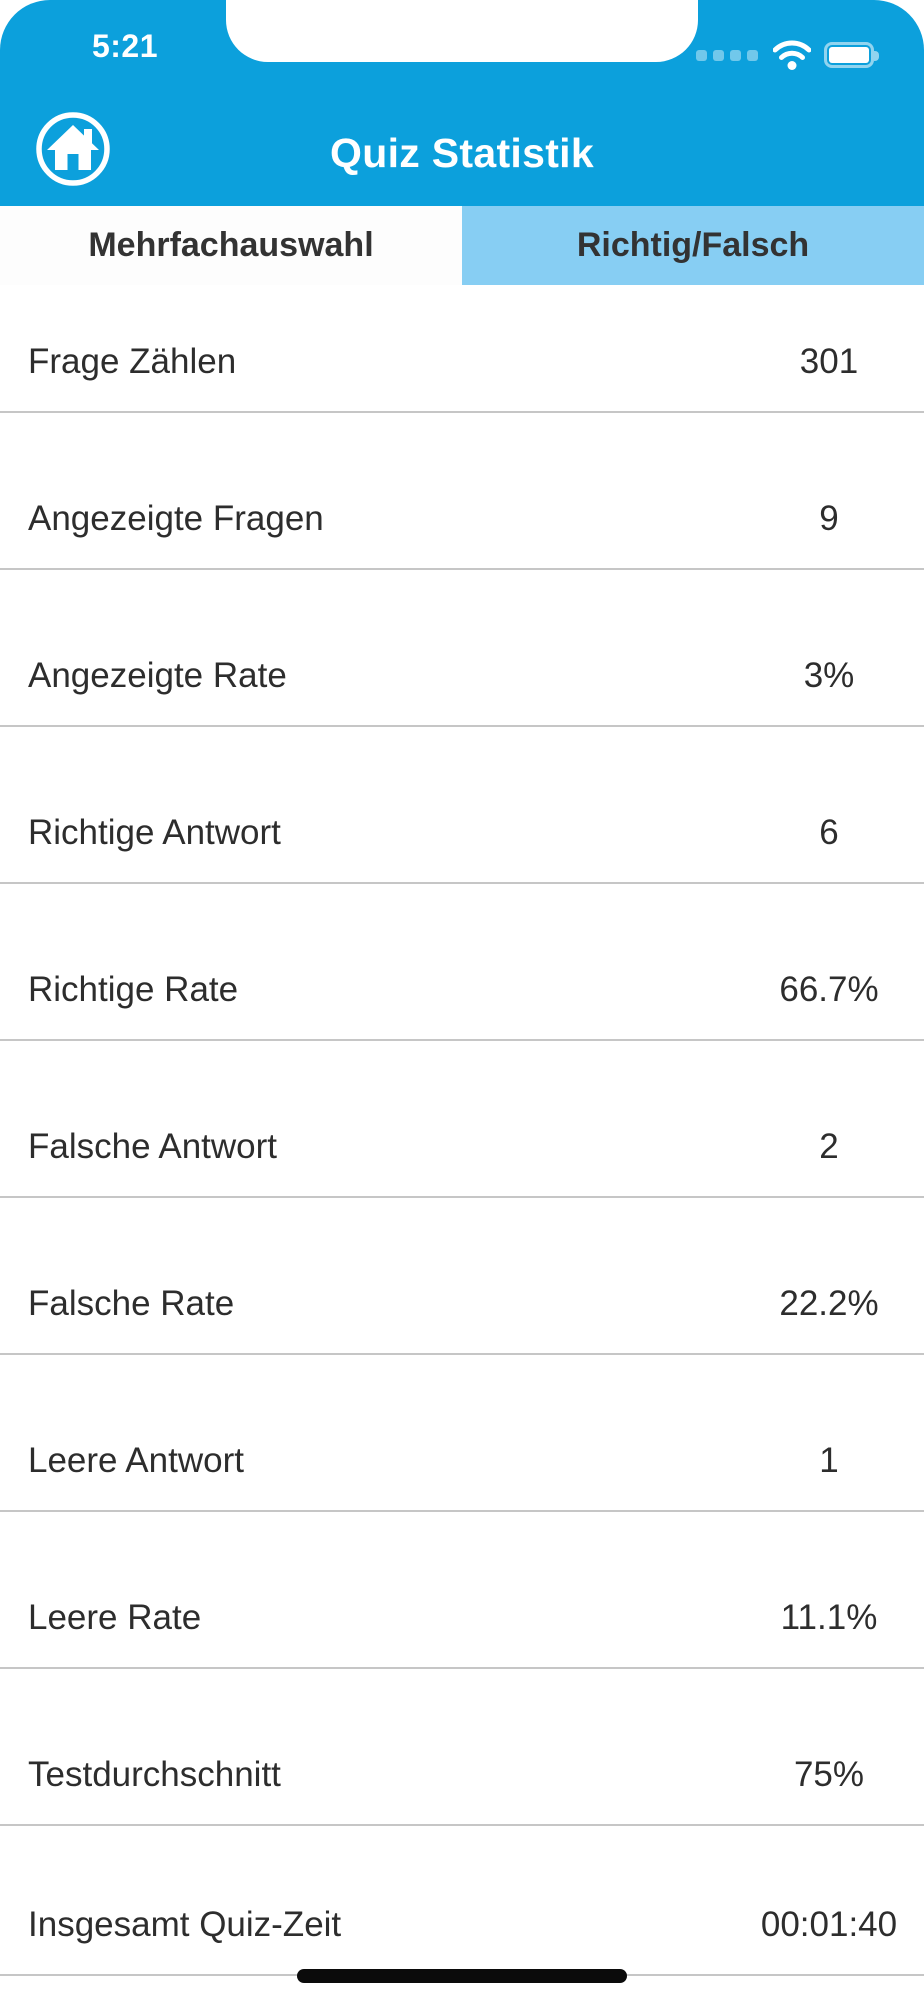  I want to click on row-value: 2, so click(829, 1146).